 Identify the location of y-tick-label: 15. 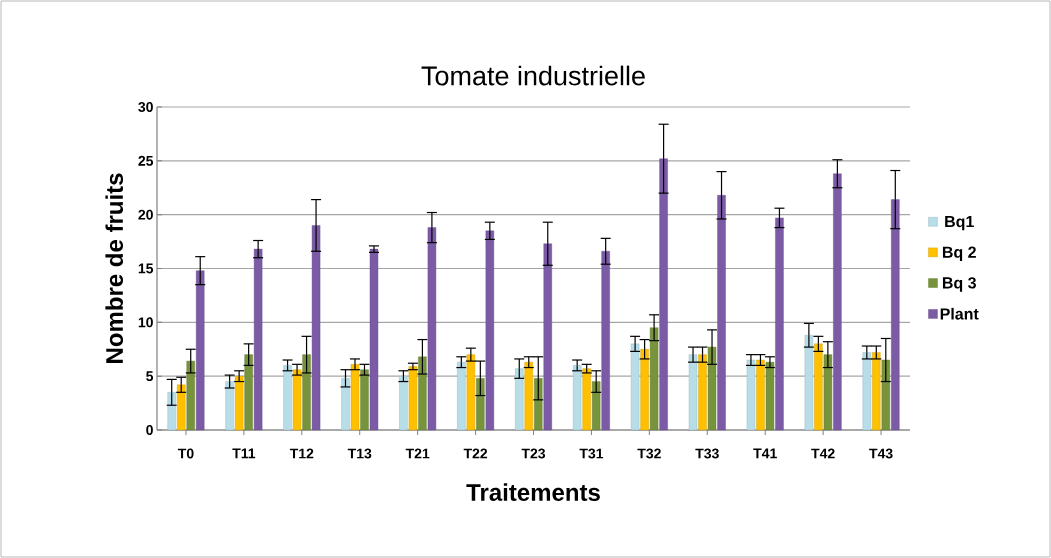
(146, 268).